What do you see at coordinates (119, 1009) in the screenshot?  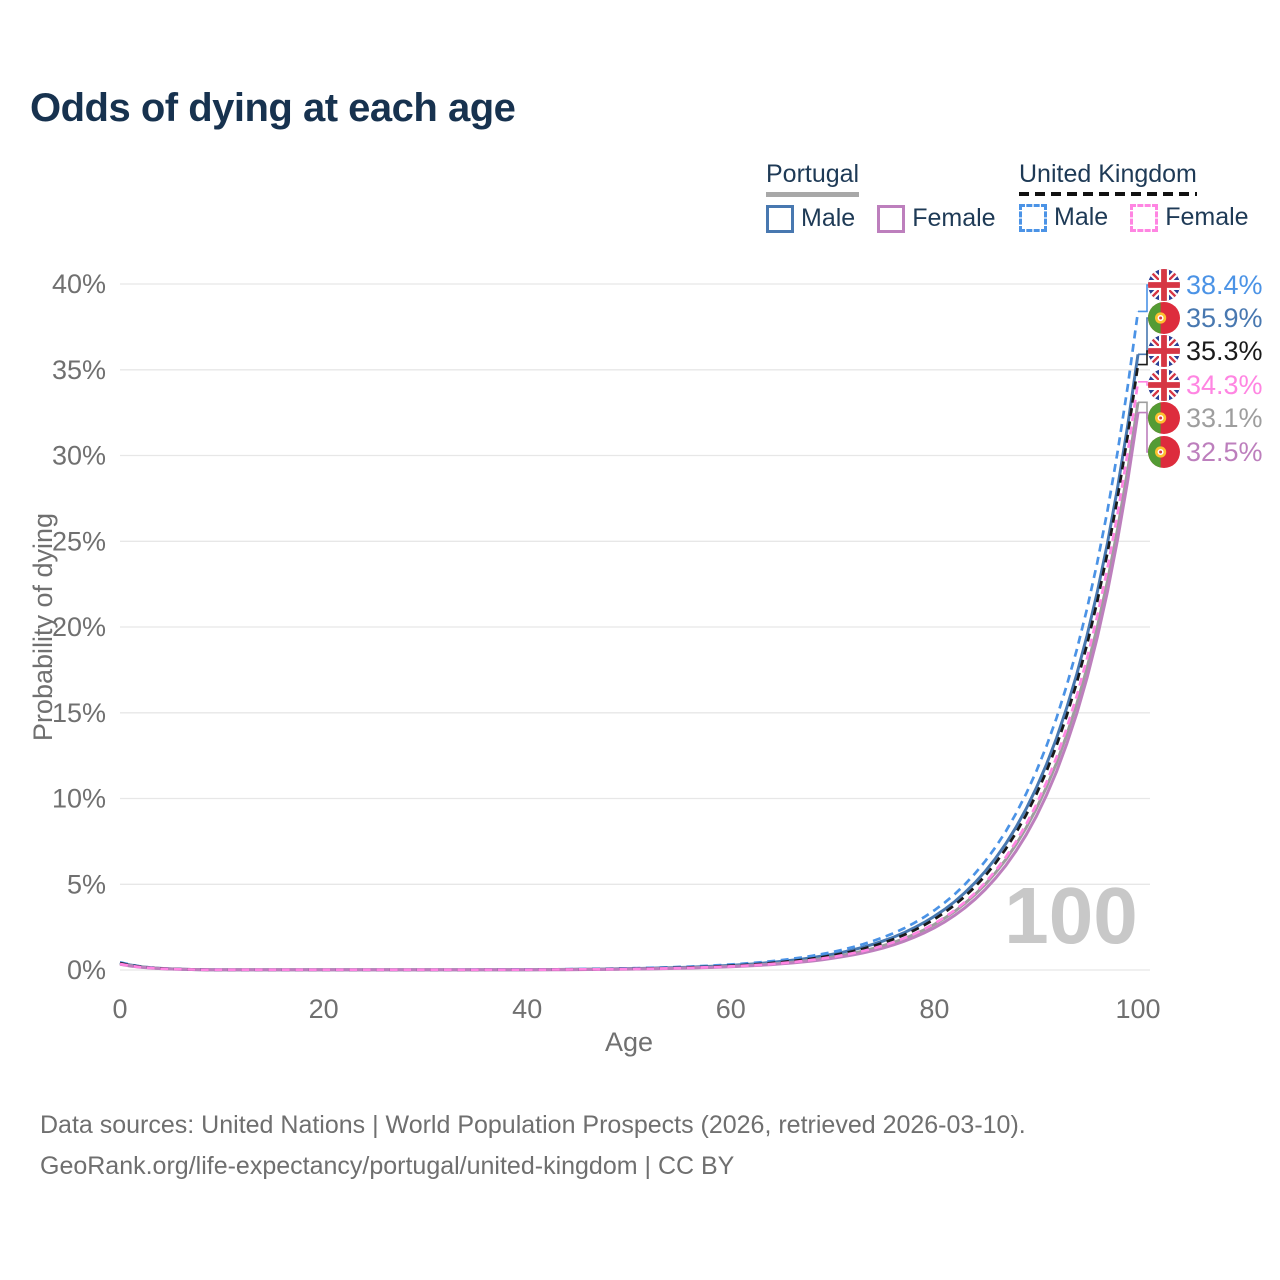 I see `x-tick-label: 0` at bounding box center [119, 1009].